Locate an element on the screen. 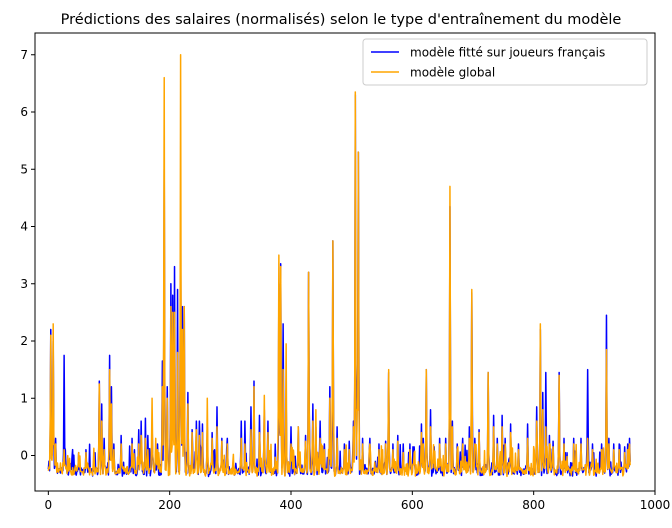  y-tick-label: 5 is located at coordinates (24, 169).